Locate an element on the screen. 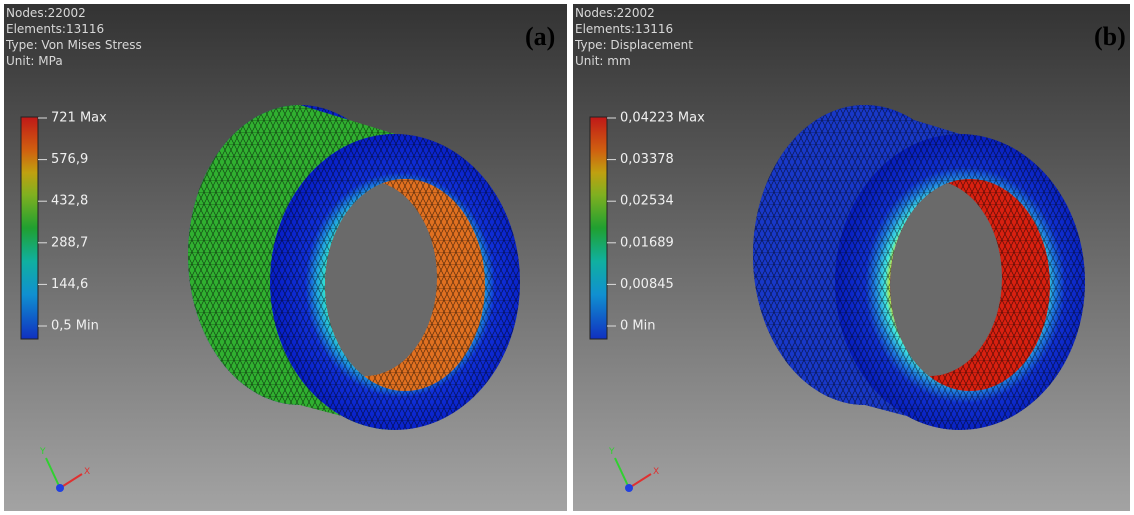  legend-label: 0,02534 is located at coordinates (647, 201).